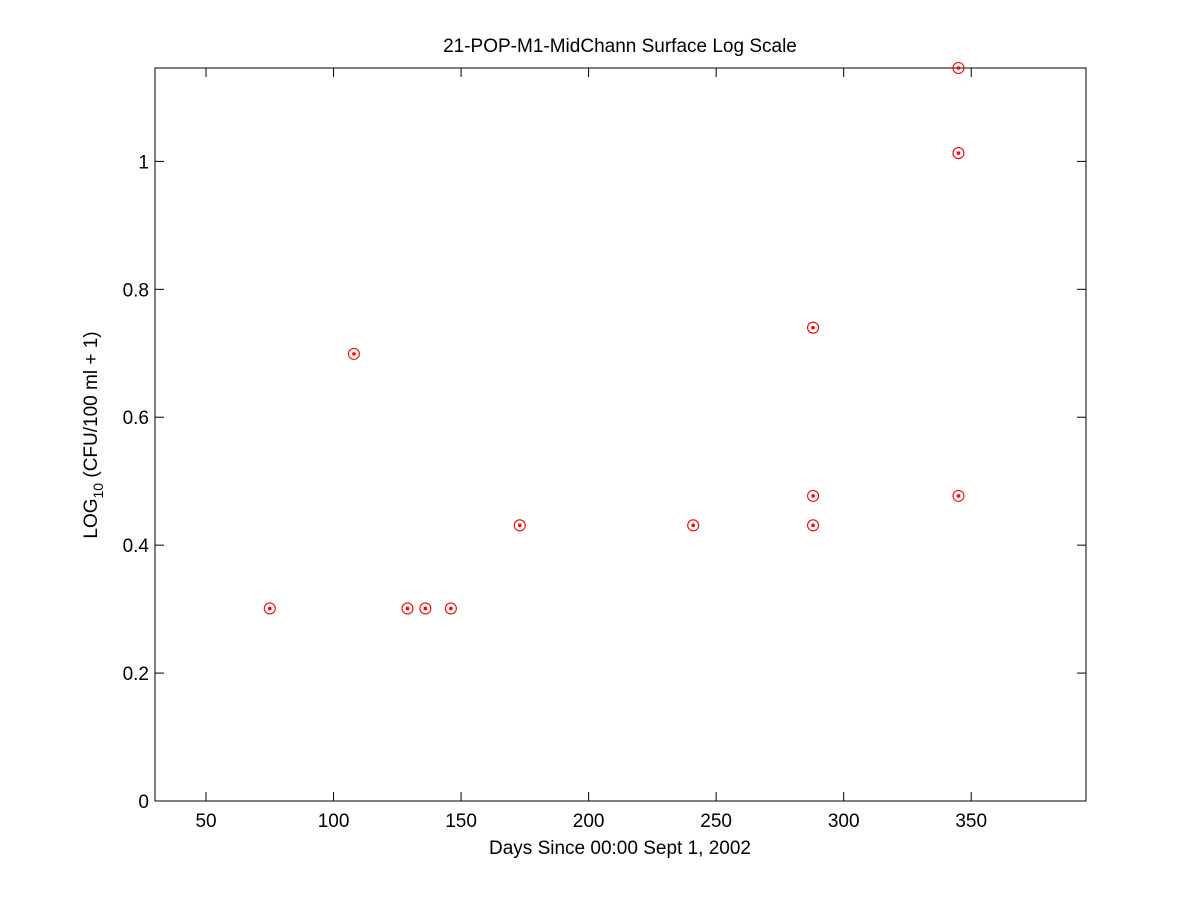 The width and height of the screenshot is (1200, 900). Describe the element at coordinates (844, 821) in the screenshot. I see `x-tick-label: 300` at that location.